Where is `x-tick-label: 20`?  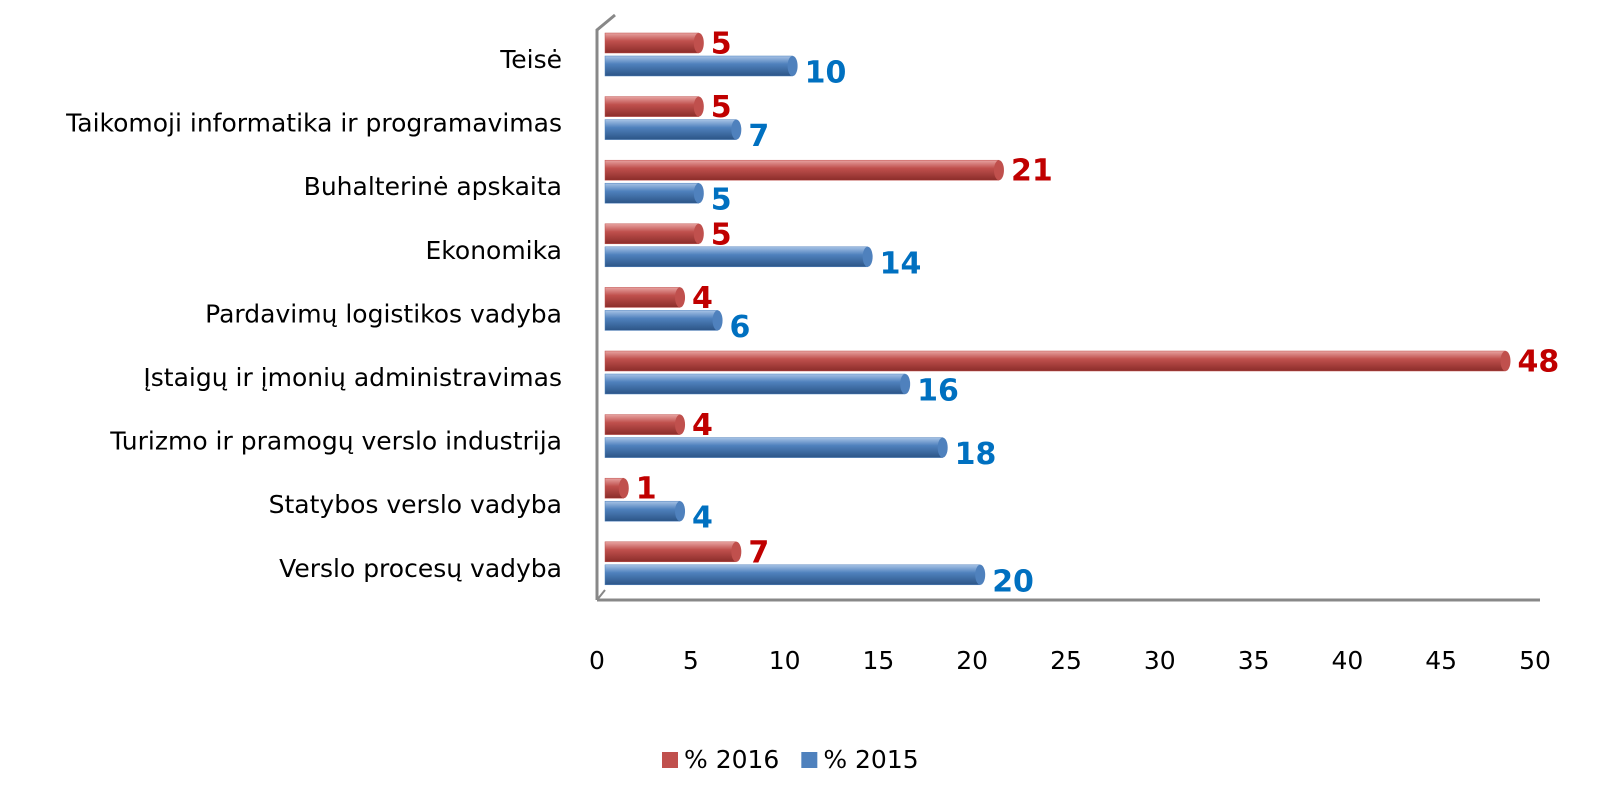
x-tick-label: 20 is located at coordinates (972, 660).